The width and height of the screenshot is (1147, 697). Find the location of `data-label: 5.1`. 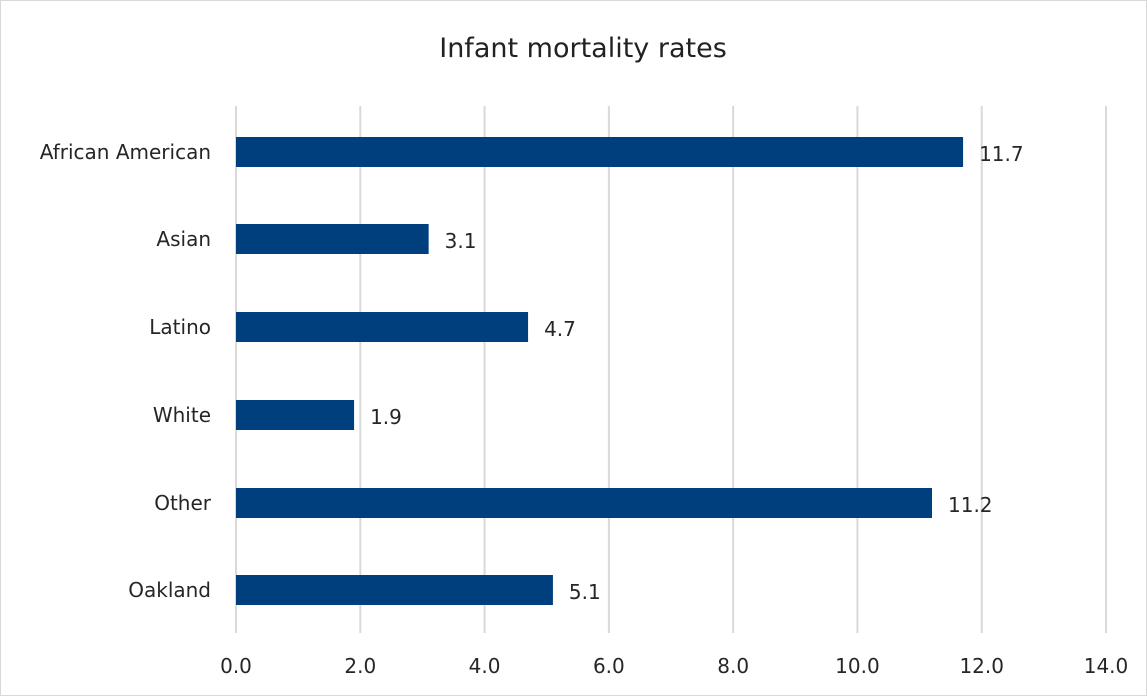

data-label: 5.1 is located at coordinates (585, 592).